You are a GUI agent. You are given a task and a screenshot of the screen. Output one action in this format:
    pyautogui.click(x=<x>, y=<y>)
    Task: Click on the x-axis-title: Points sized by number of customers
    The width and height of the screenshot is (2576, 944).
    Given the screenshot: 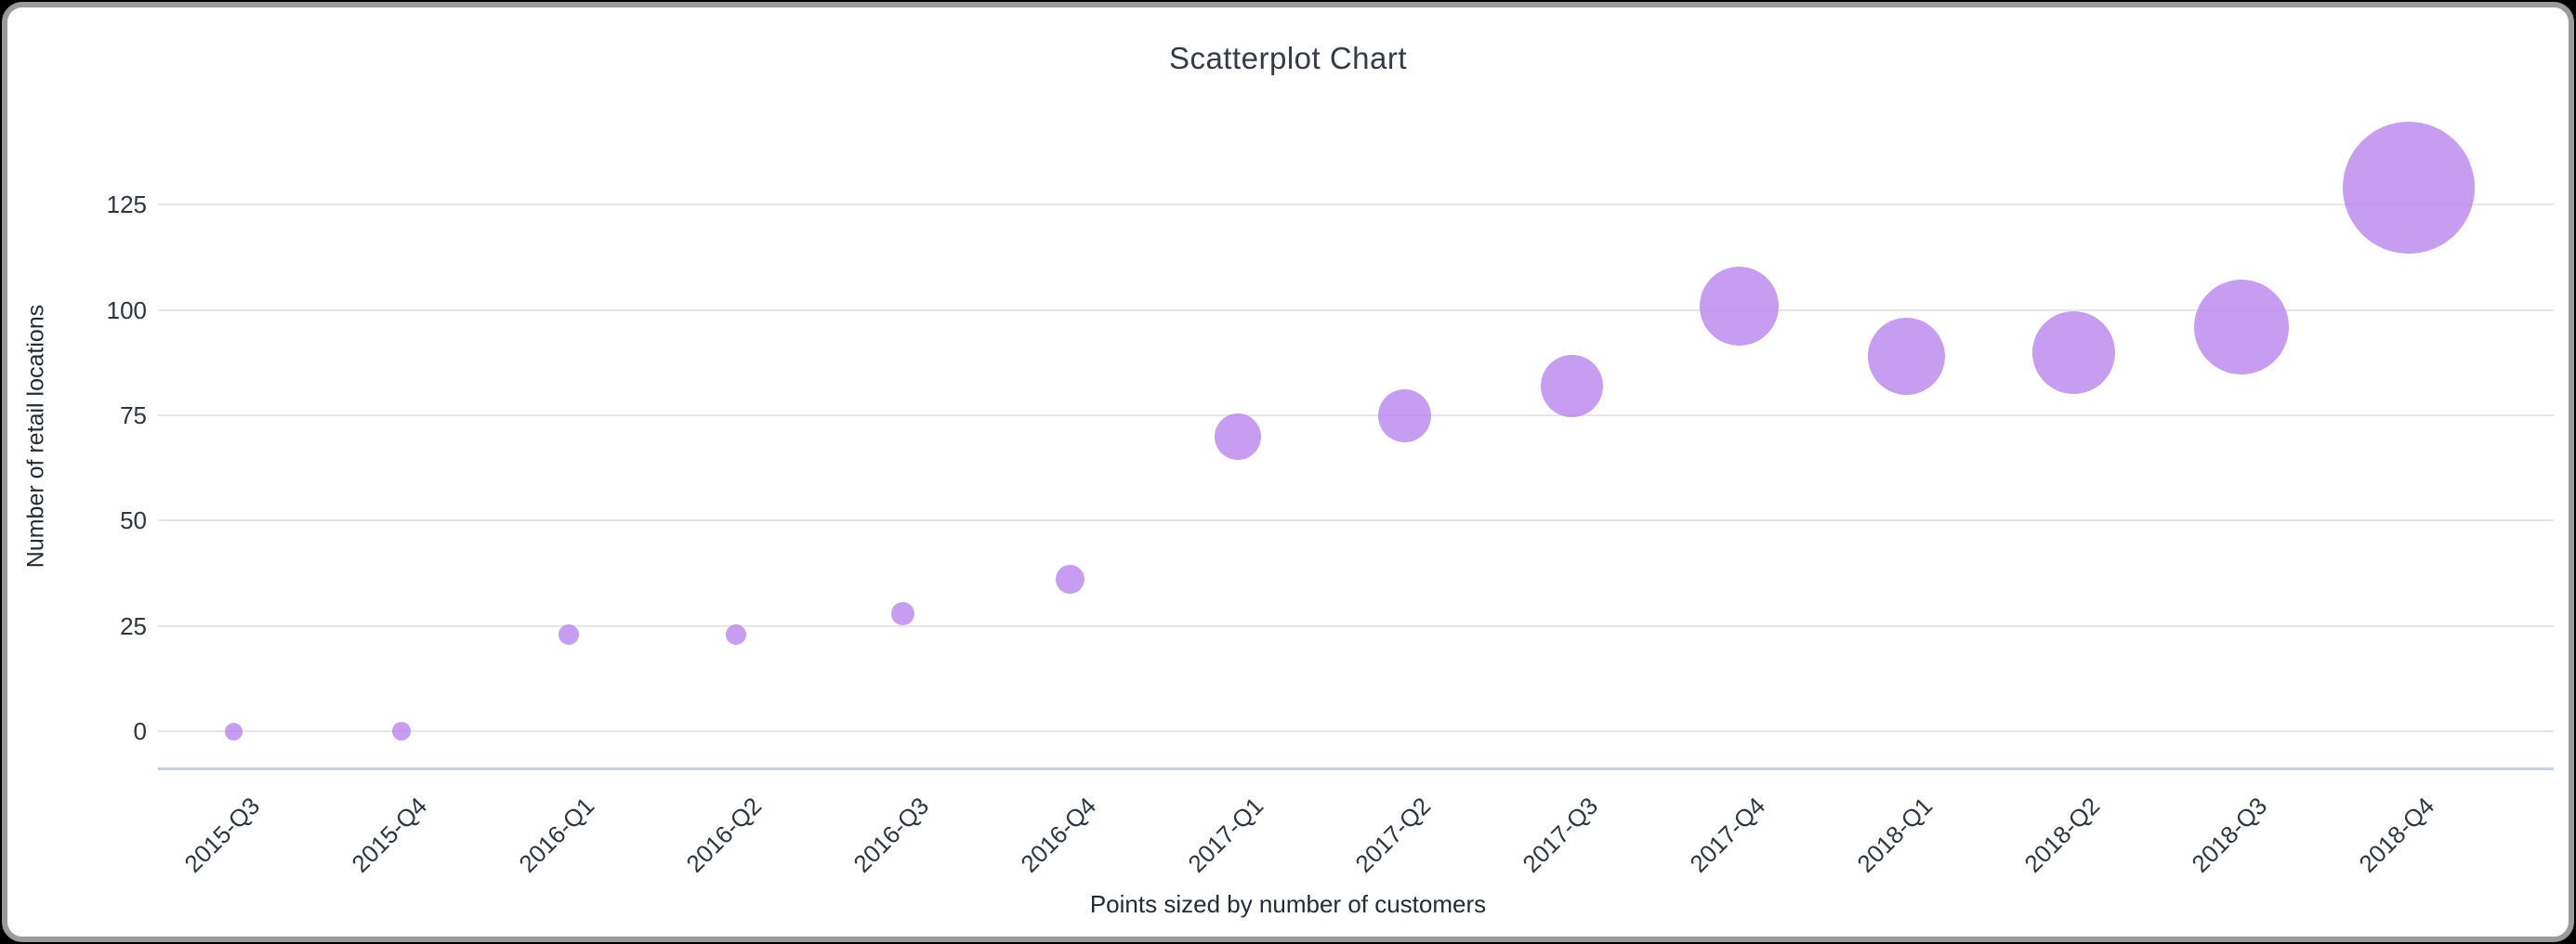 What is the action you would take?
    pyautogui.click(x=1288, y=904)
    